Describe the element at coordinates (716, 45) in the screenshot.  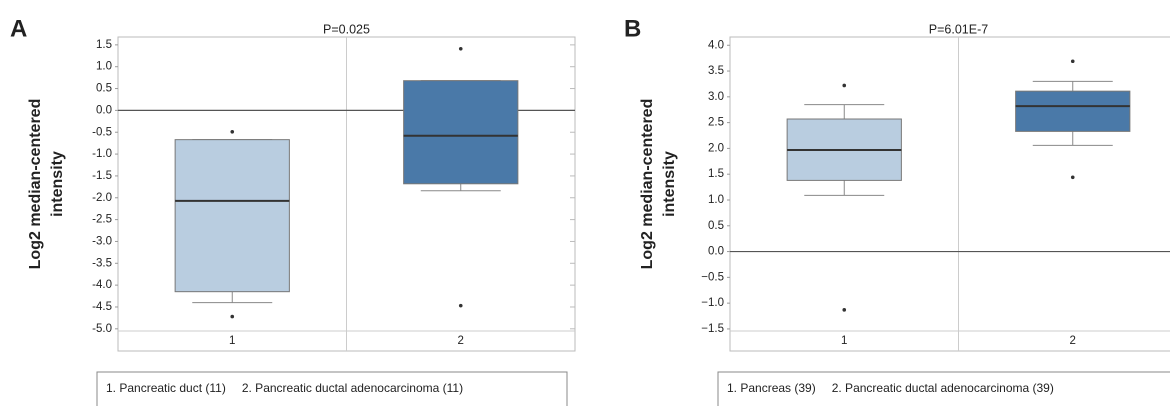
I see `y-tick-label: 4.0` at that location.